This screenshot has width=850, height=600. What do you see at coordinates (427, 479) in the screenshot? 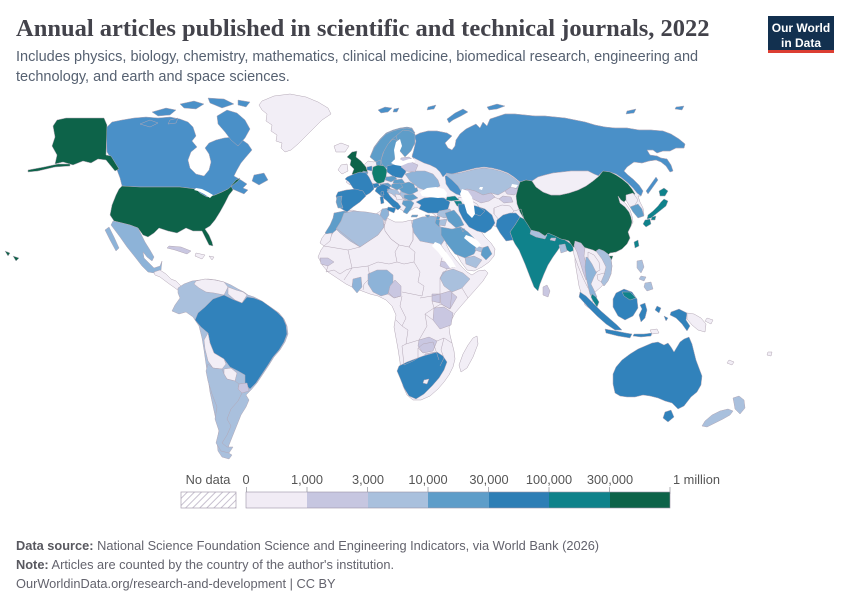
I see `svg-text: 10,000` at bounding box center [427, 479].